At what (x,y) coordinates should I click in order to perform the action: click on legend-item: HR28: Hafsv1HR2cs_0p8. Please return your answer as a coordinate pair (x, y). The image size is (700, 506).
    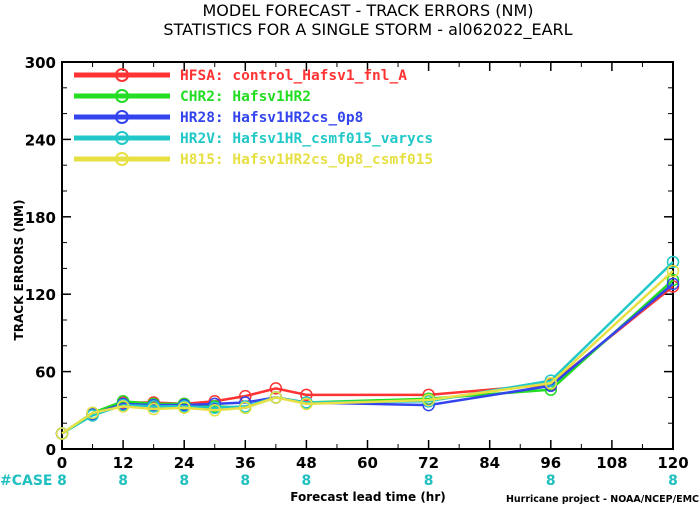
    Looking at the image, I should click on (218, 118).